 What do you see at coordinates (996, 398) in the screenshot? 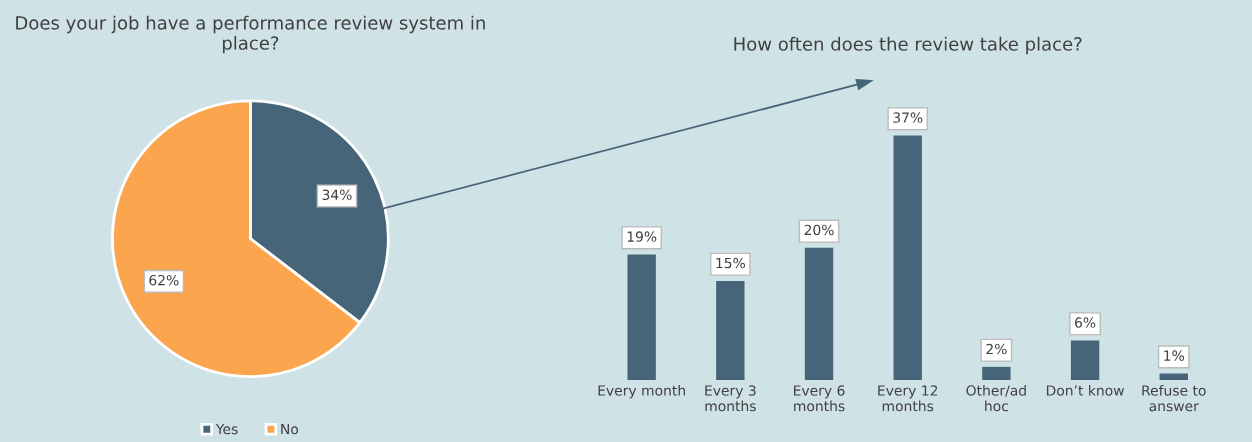
I see `x-tick-label: Other/ad hoc` at bounding box center [996, 398].